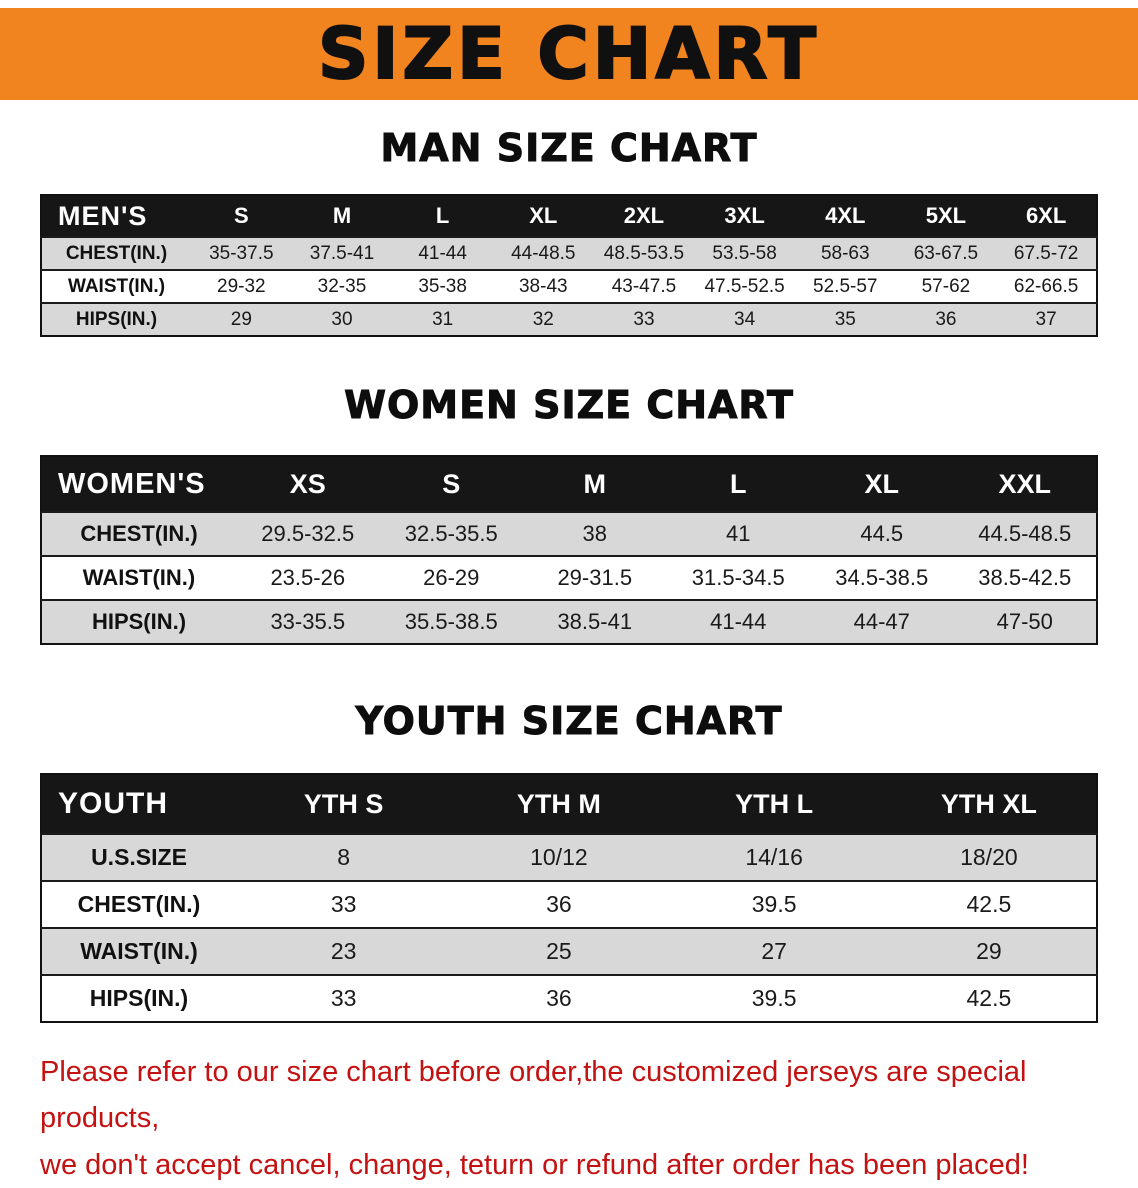 Image resolution: width=1138 pixels, height=1188 pixels. Describe the element at coordinates (307, 483) in the screenshot. I see `women-col-xs: XS` at that location.